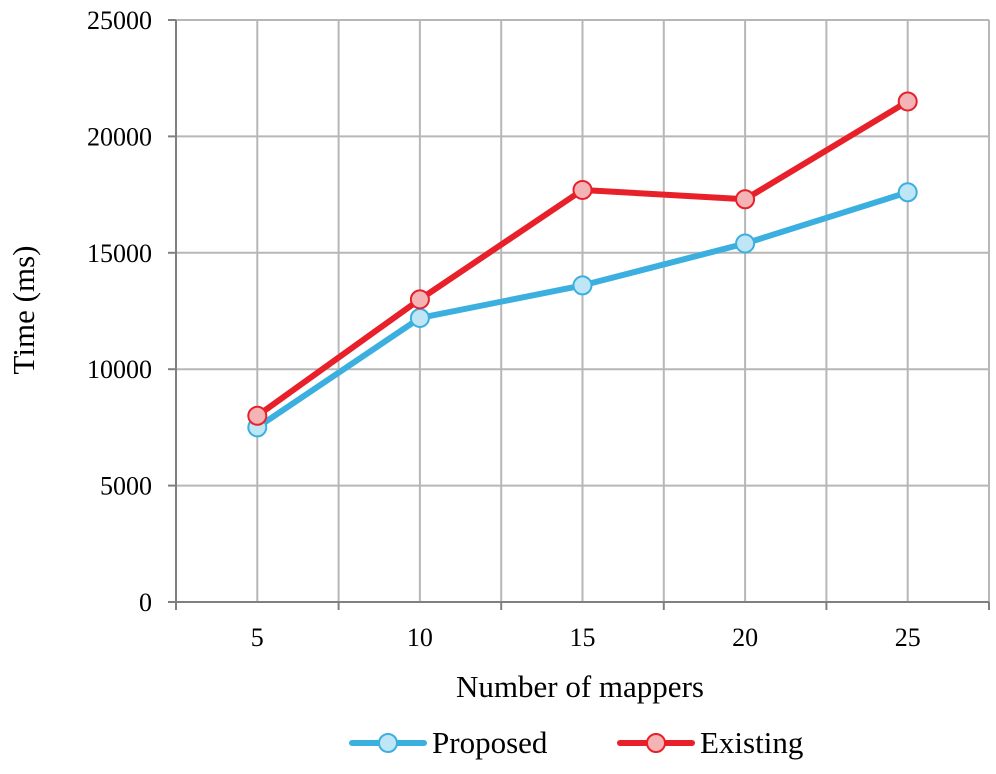  I want to click on legend-item-existing: Existing, so click(710, 742).